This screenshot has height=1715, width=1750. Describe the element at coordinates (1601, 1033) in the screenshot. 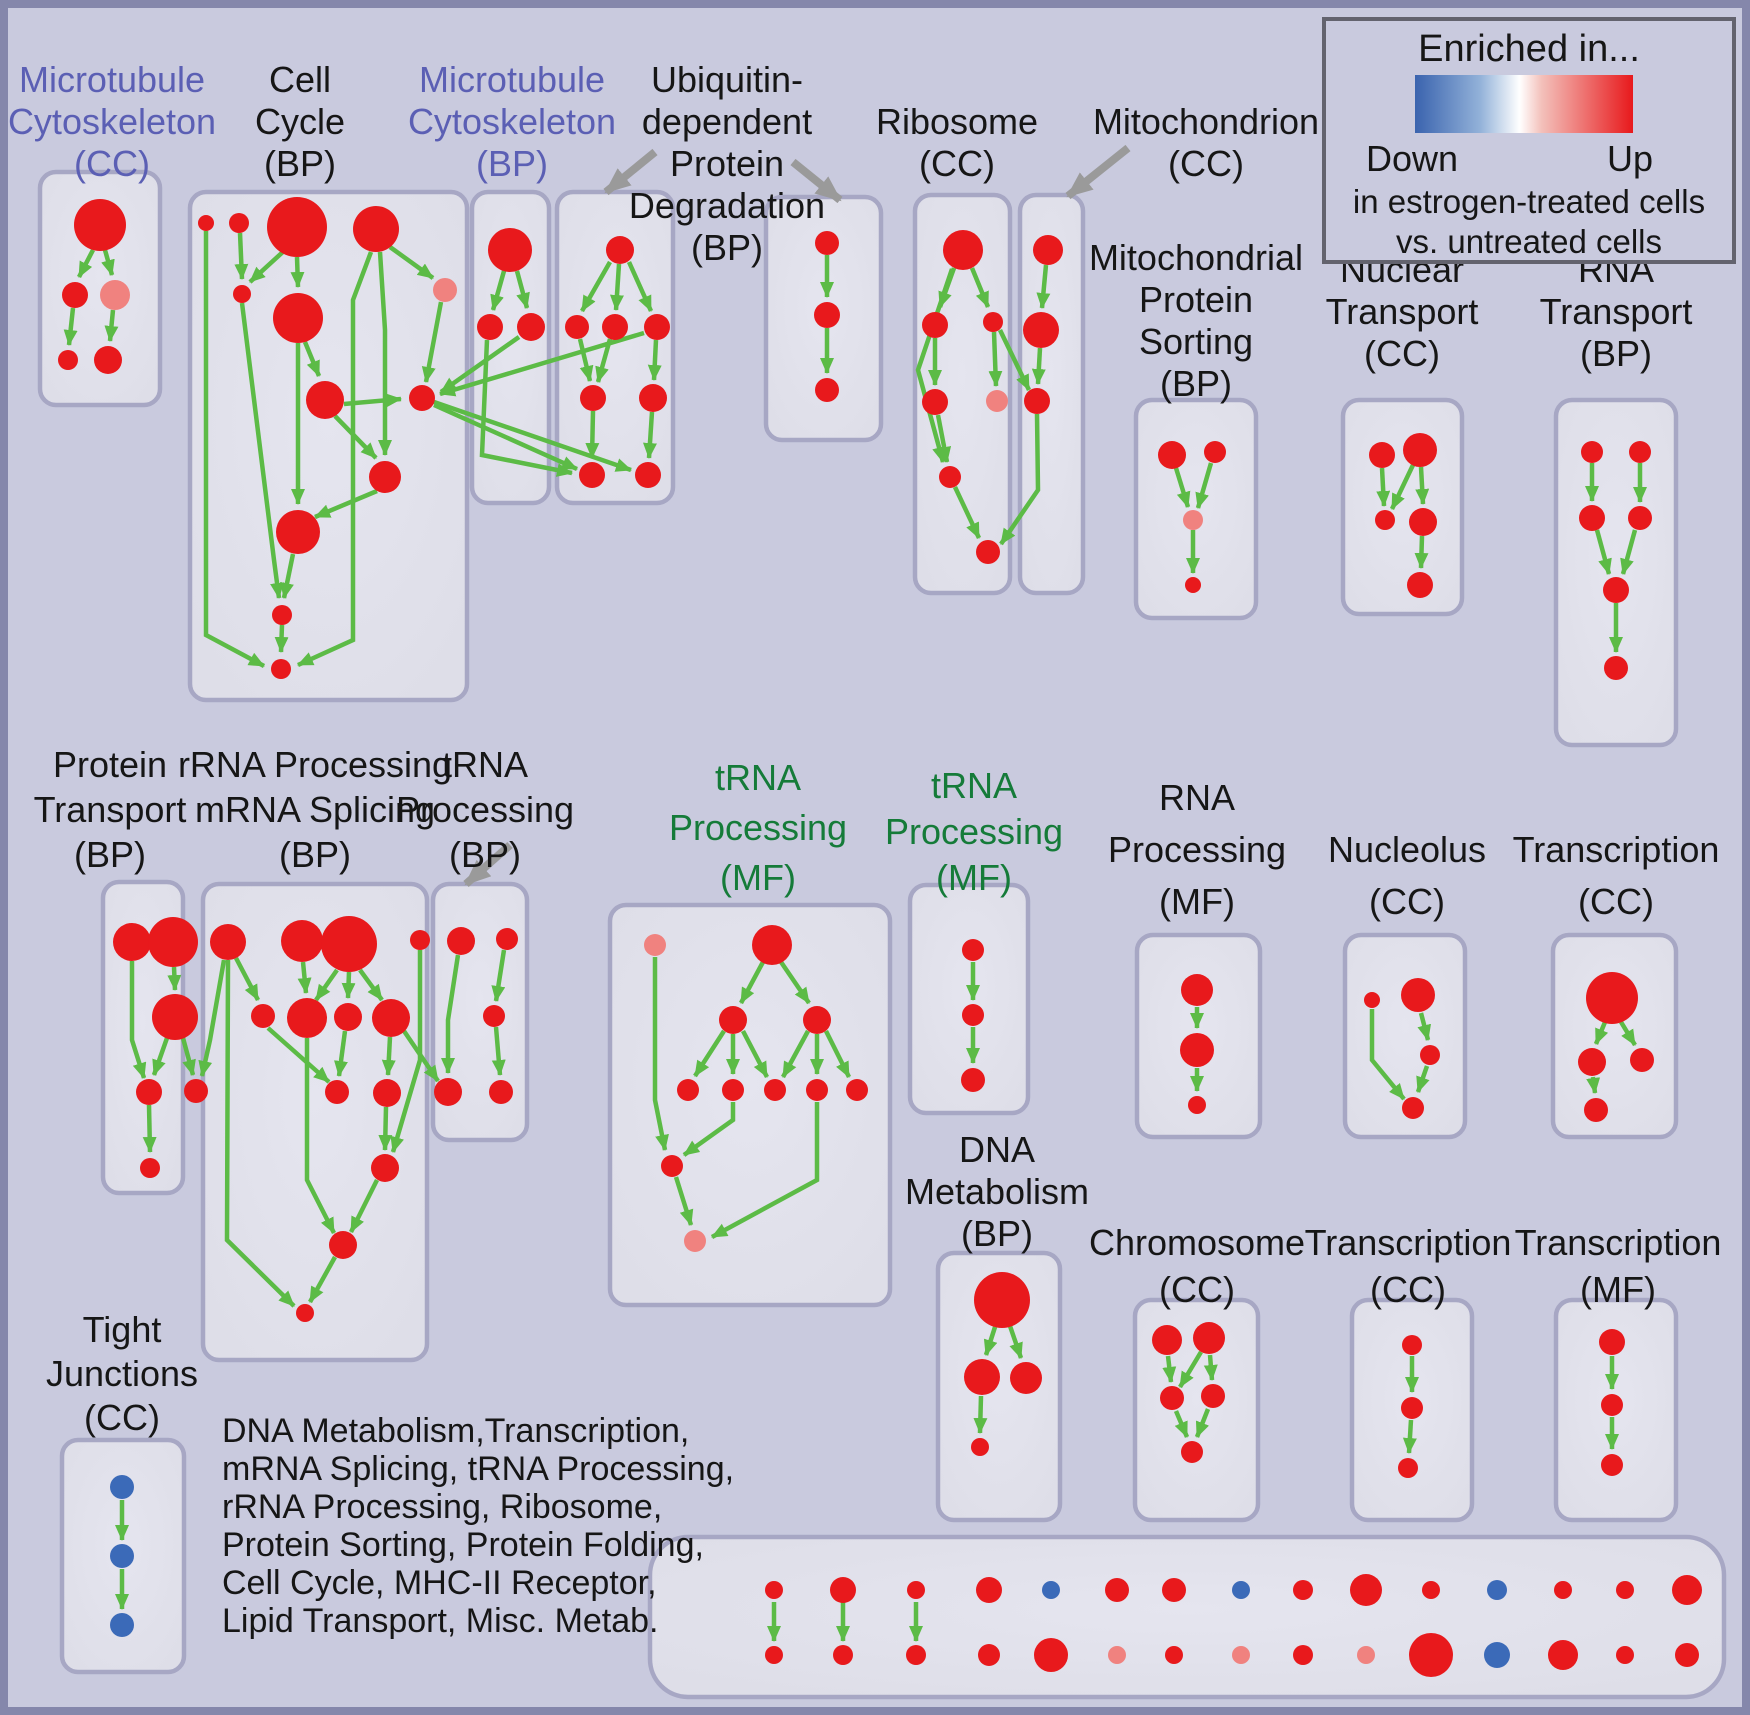

I see `edge-transcription-cc-row2` at that location.